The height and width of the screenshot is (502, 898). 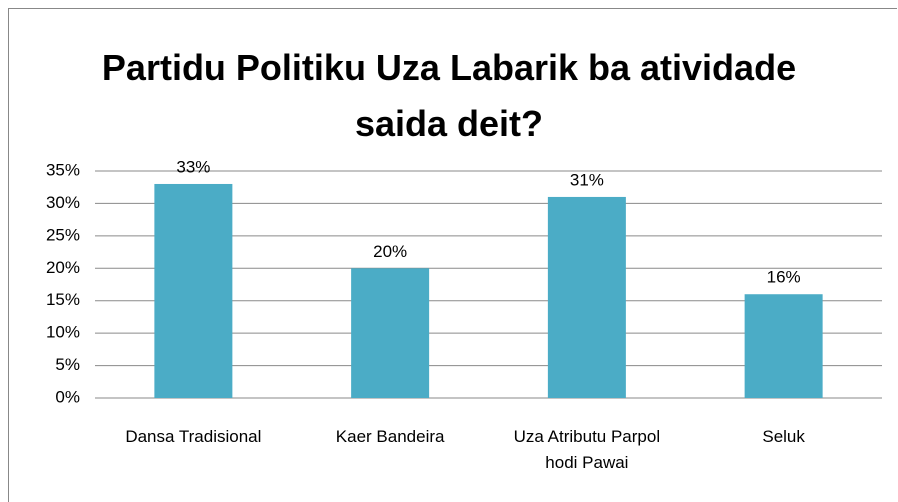 I want to click on x-tick-label: Seluk, so click(x=783, y=436).